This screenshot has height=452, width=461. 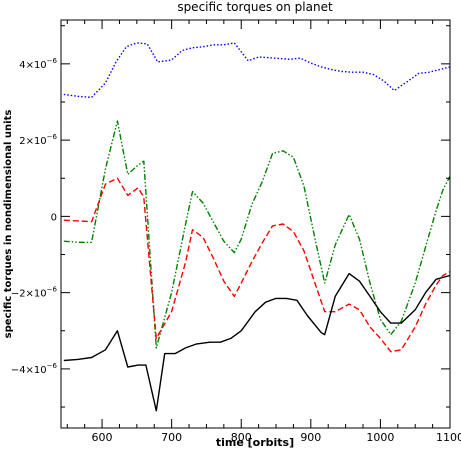 What do you see at coordinates (38, 140) in the screenshot?
I see `y-tick-label: 2×10⁻⁶` at bounding box center [38, 140].